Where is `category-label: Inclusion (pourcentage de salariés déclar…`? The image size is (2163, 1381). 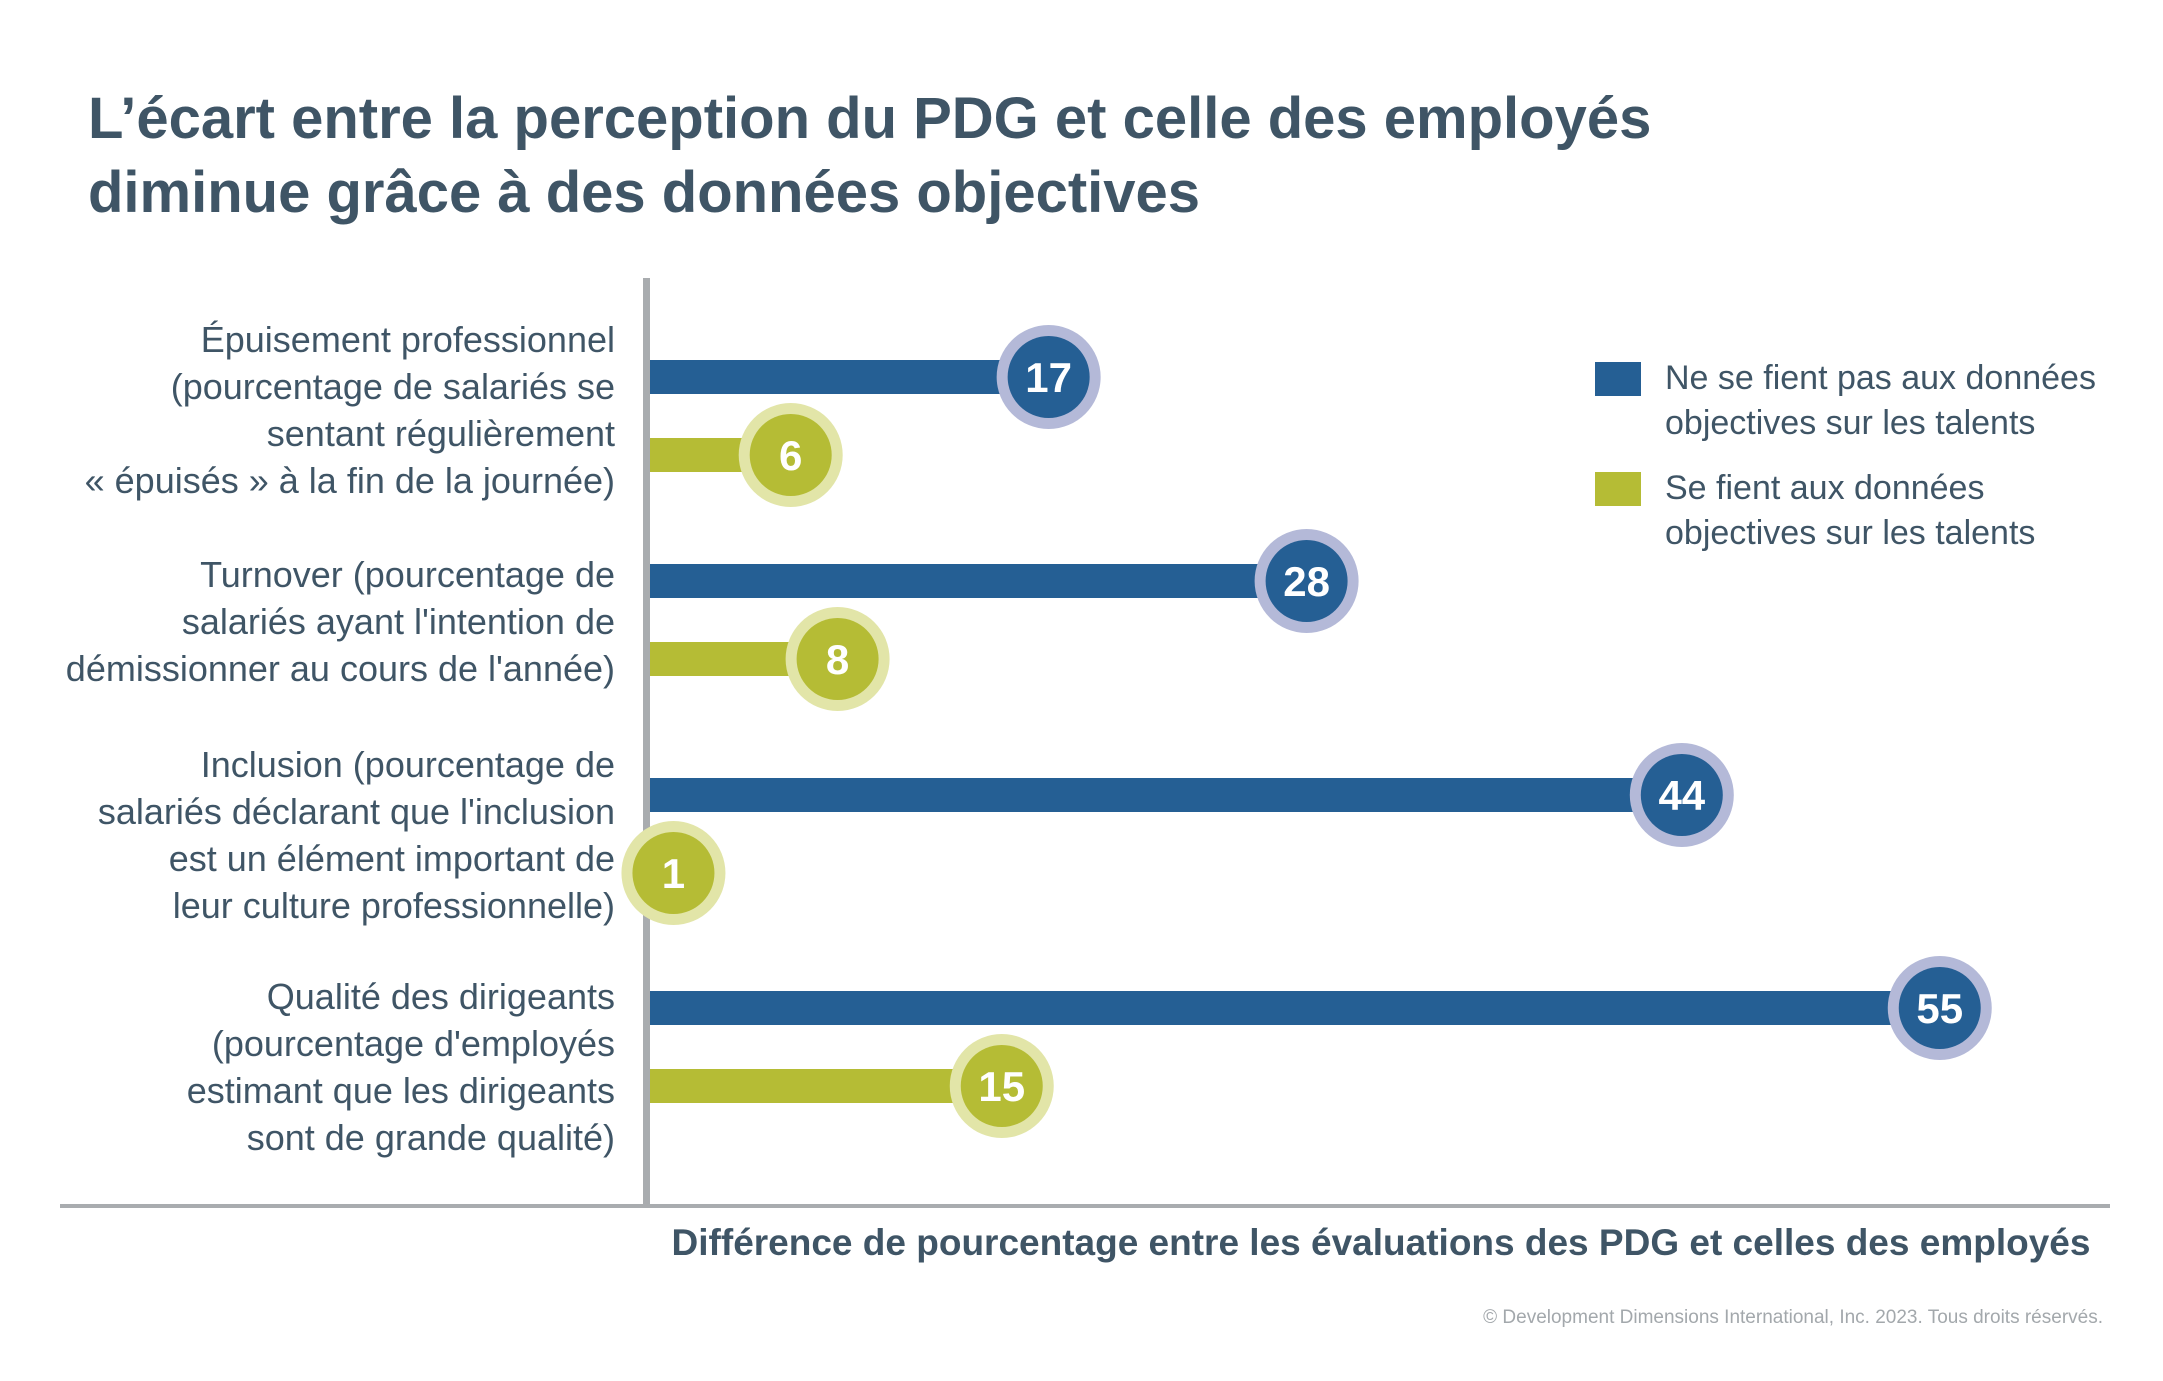
category-label: Inclusion (pourcentage de salariés déclar… is located at coordinates (315, 835).